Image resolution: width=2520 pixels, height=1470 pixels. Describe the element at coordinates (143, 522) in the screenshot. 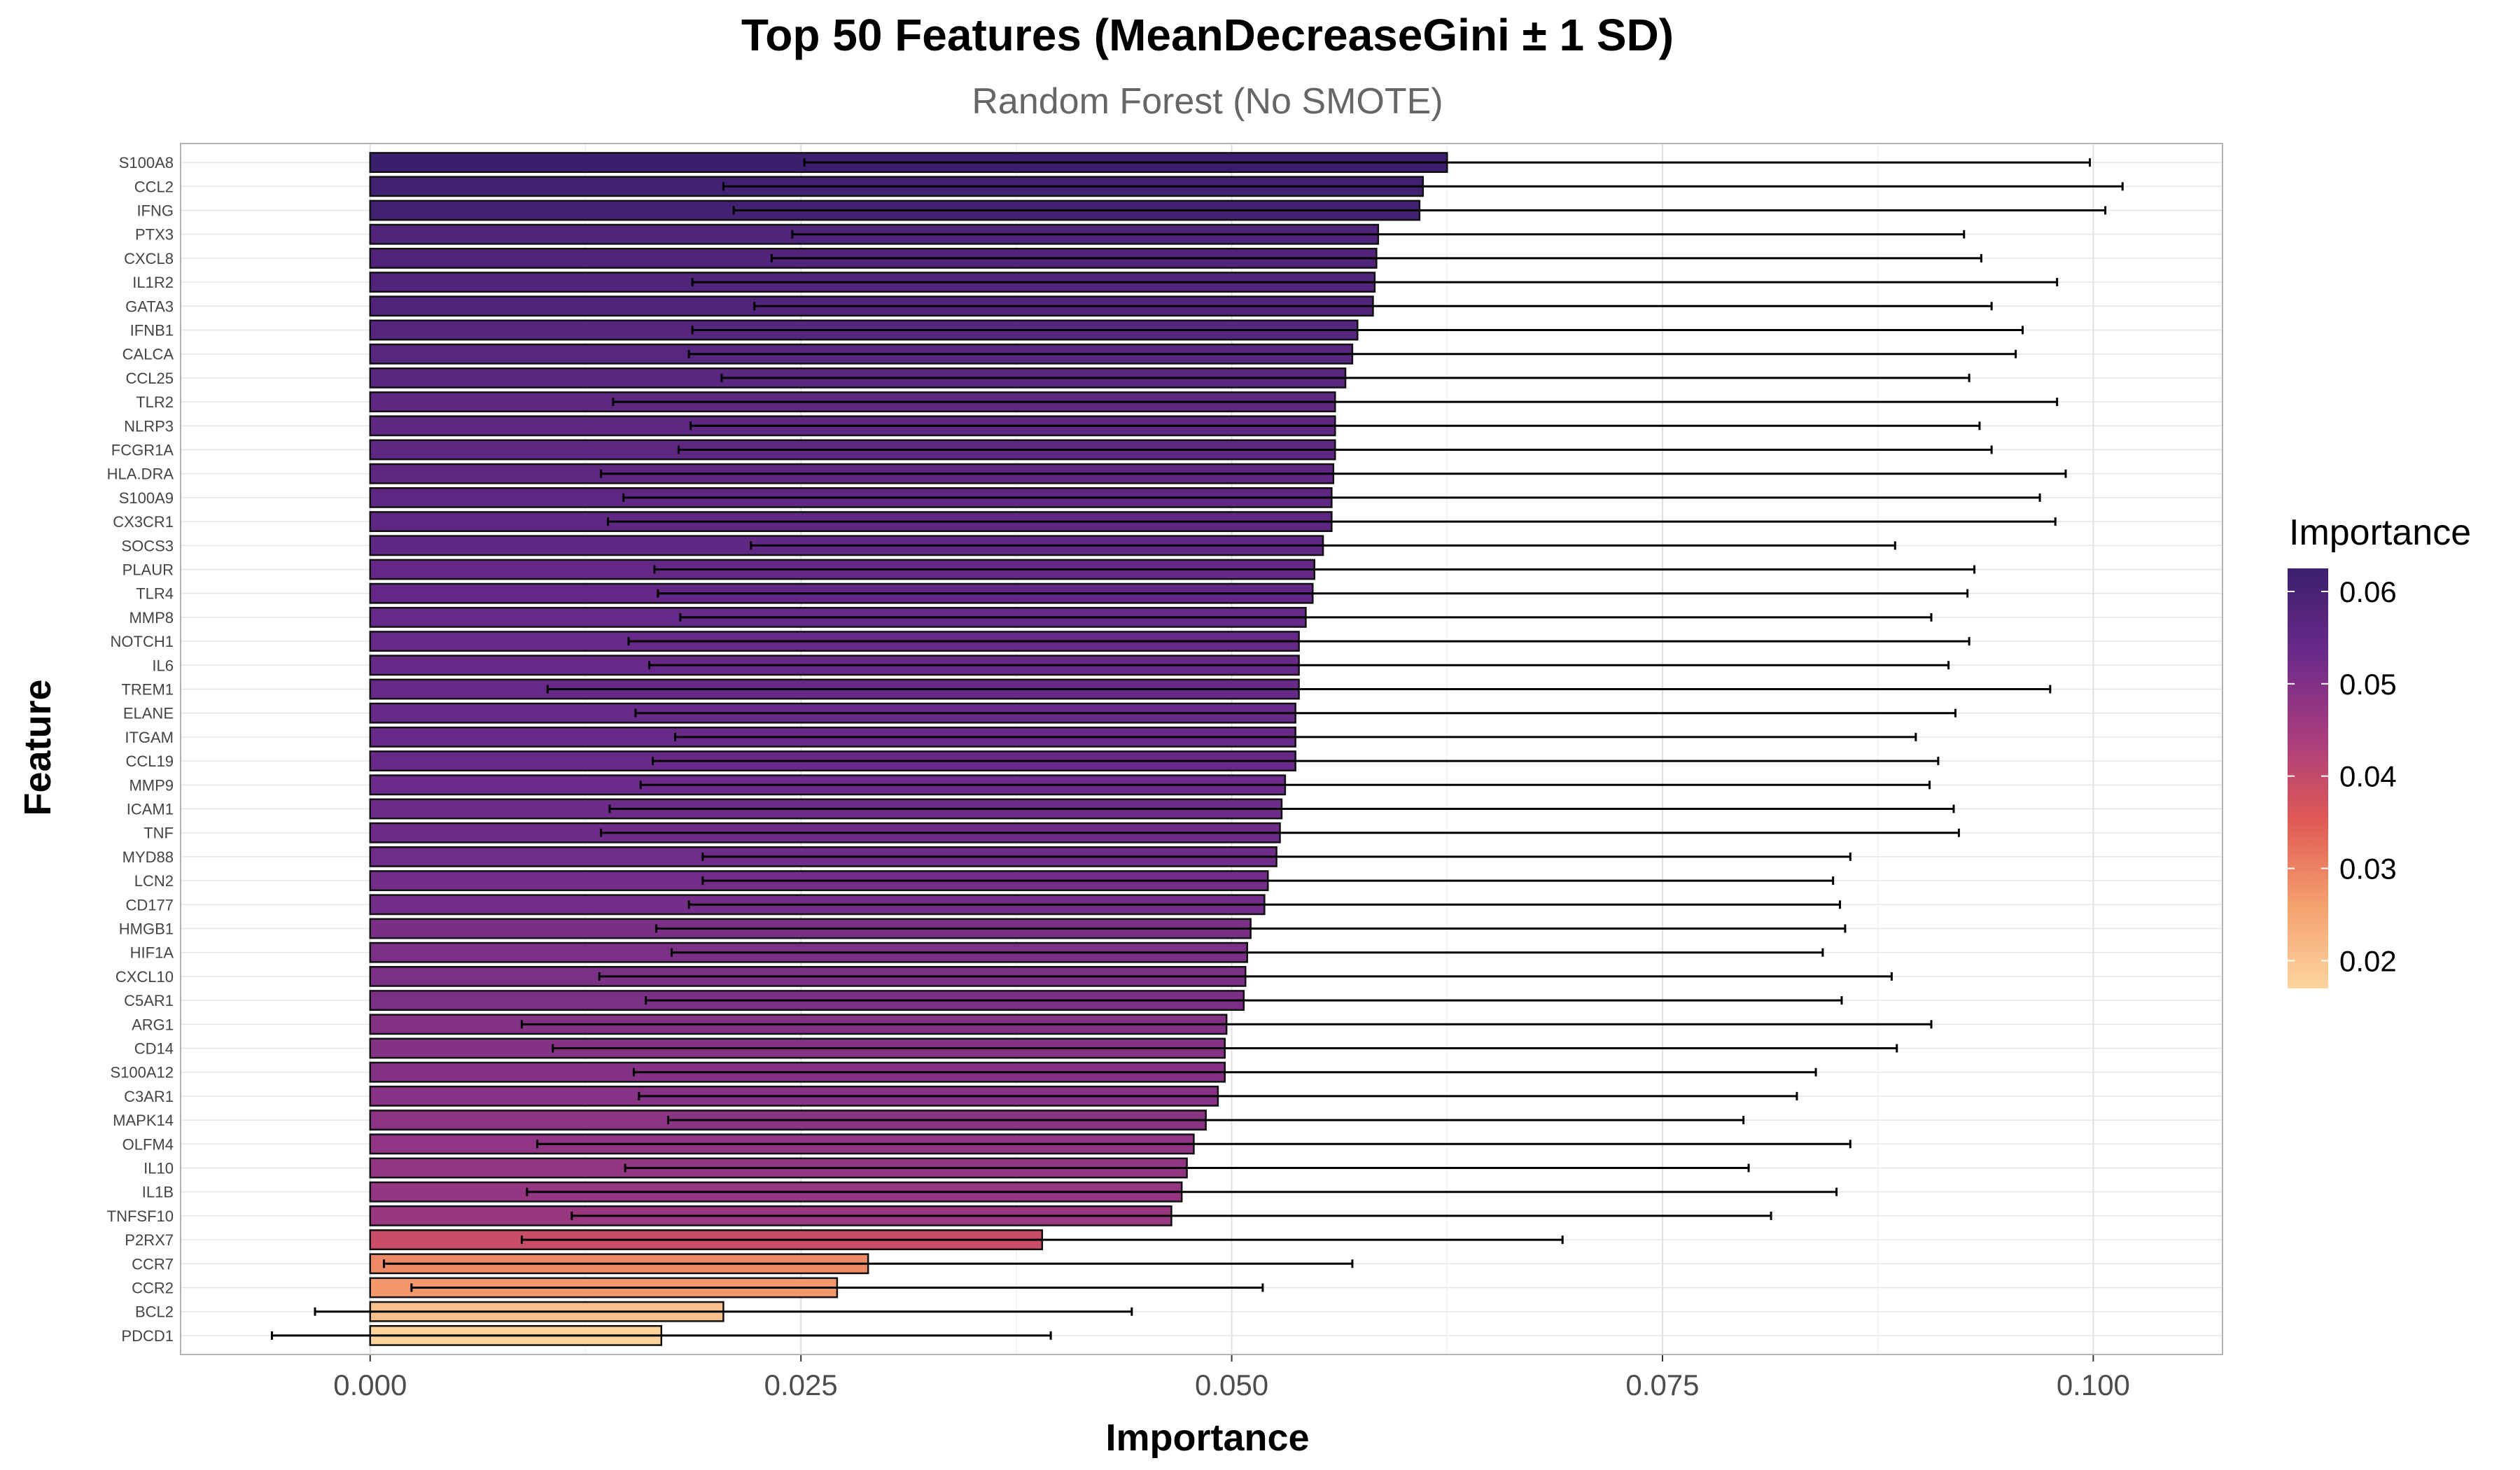

I see `y-tick-label: CX3CR1` at that location.